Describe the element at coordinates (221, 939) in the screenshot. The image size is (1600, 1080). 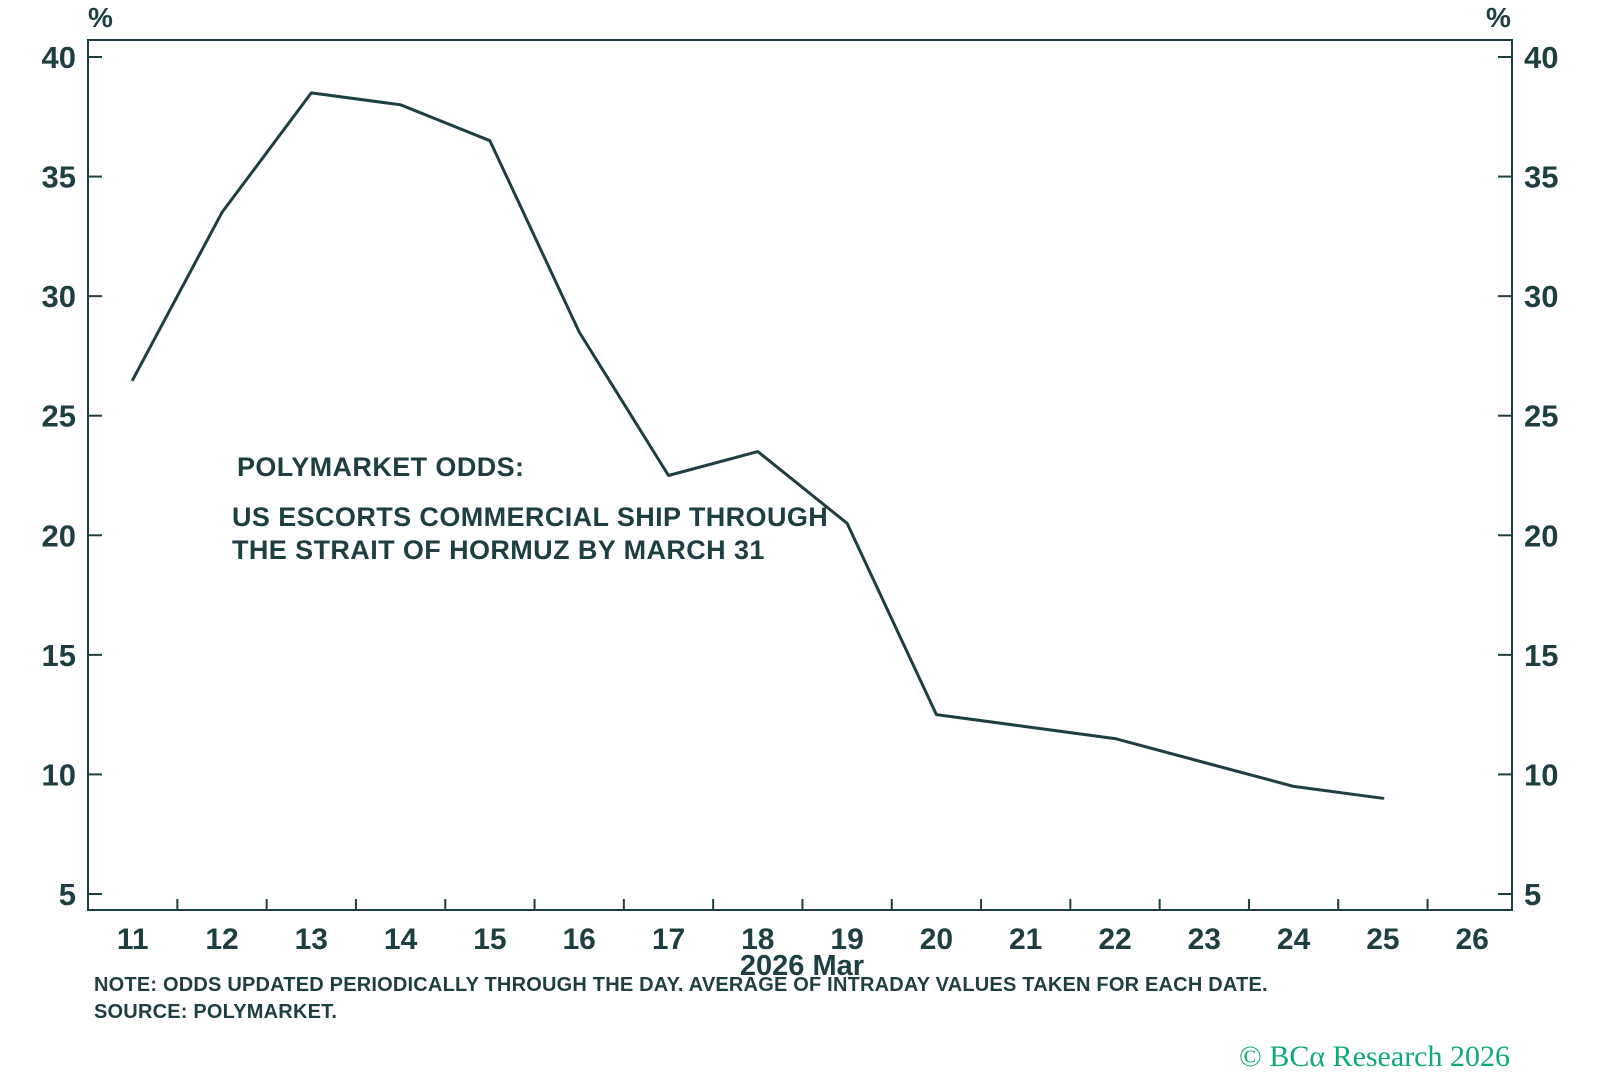
I see `x-axis-tick-label: 12` at that location.